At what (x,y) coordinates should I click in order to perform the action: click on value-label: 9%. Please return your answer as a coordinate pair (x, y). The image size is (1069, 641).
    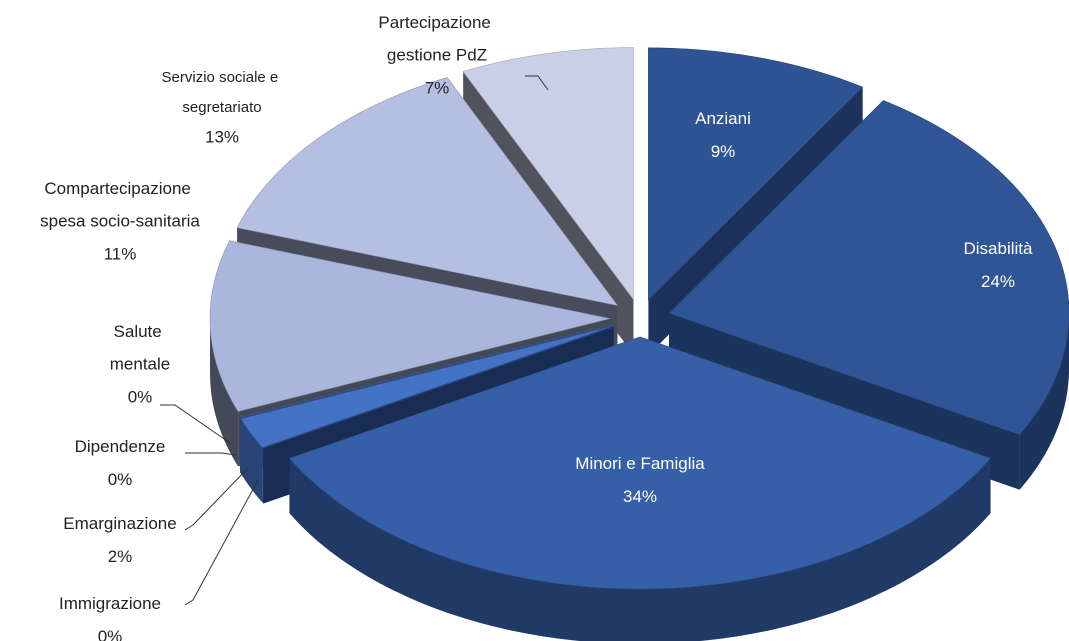
    Looking at the image, I should click on (723, 151).